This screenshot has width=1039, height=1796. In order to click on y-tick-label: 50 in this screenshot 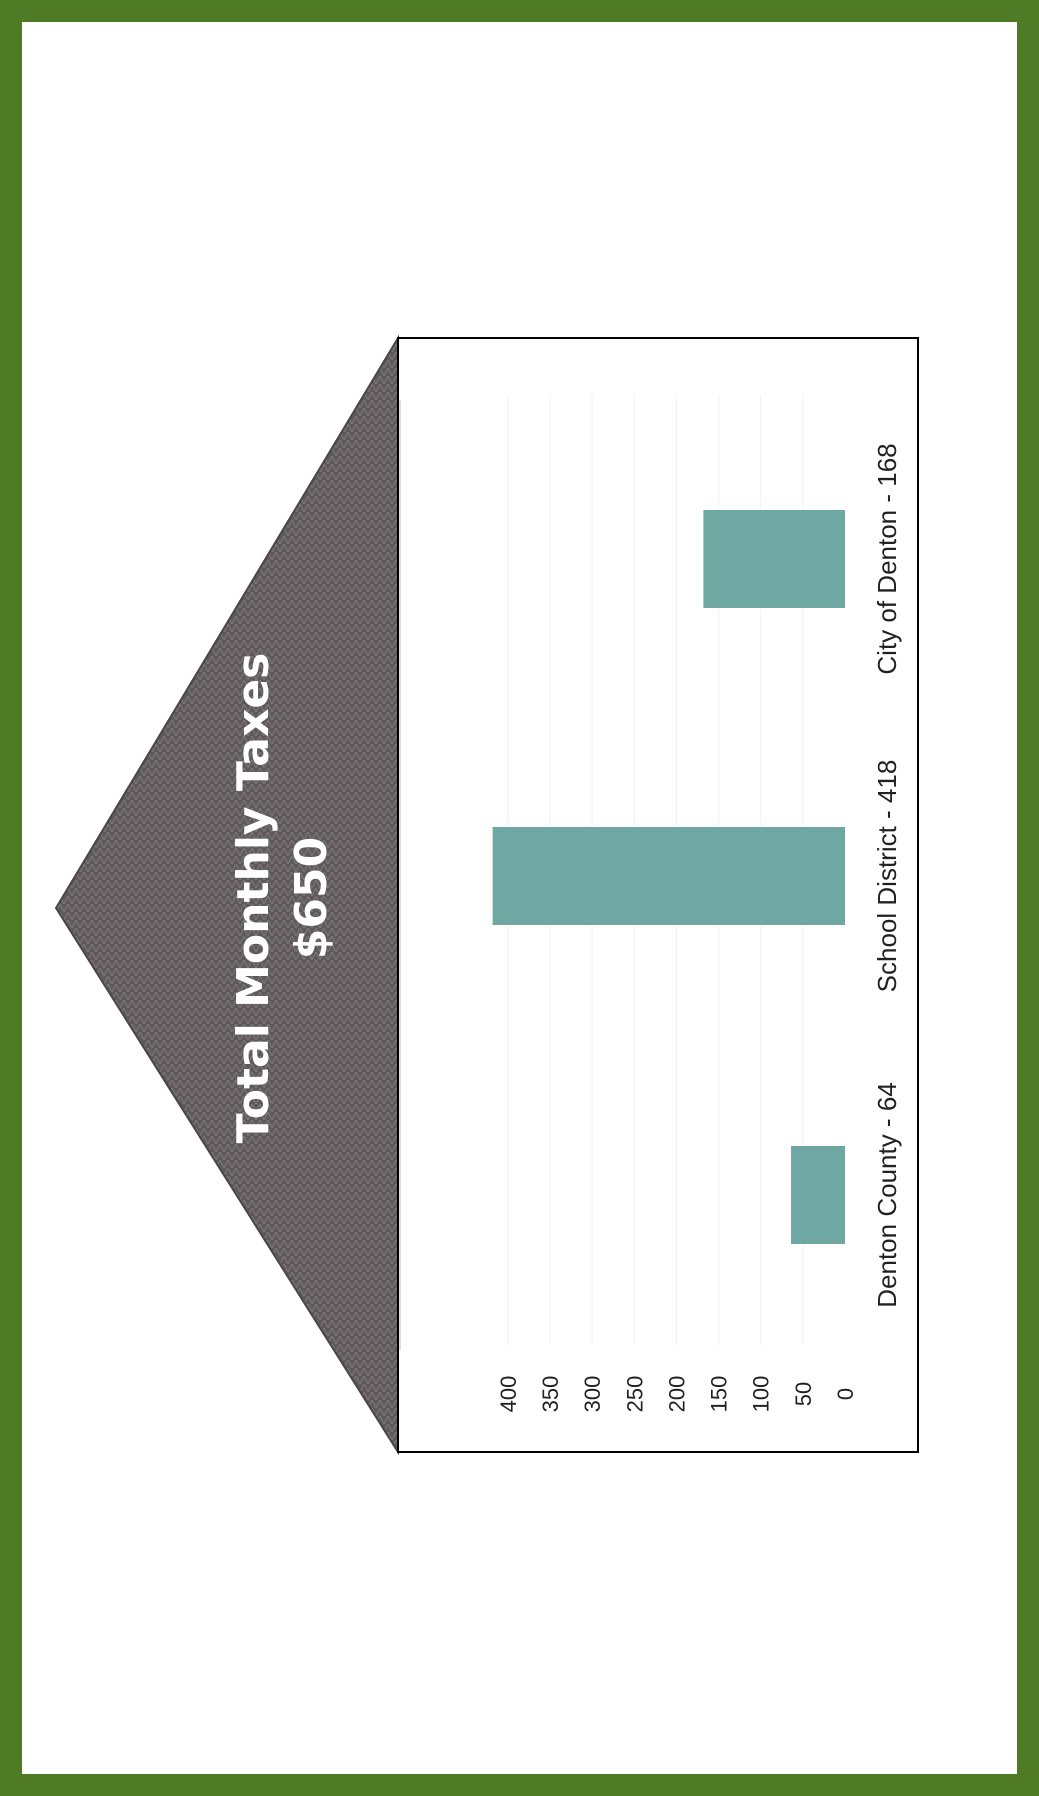, I will do `click(803, 1394)`.